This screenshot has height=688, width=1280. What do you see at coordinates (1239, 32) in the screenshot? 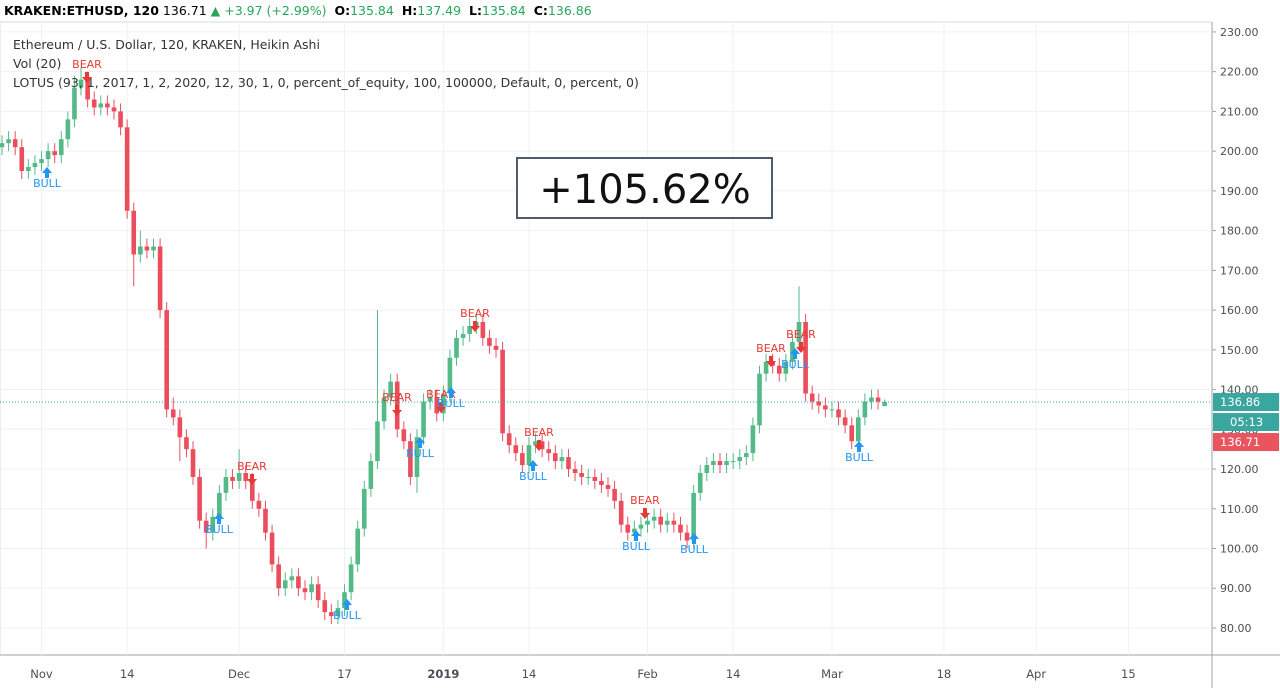
I see `y-tick-label: 230.00` at bounding box center [1239, 32].